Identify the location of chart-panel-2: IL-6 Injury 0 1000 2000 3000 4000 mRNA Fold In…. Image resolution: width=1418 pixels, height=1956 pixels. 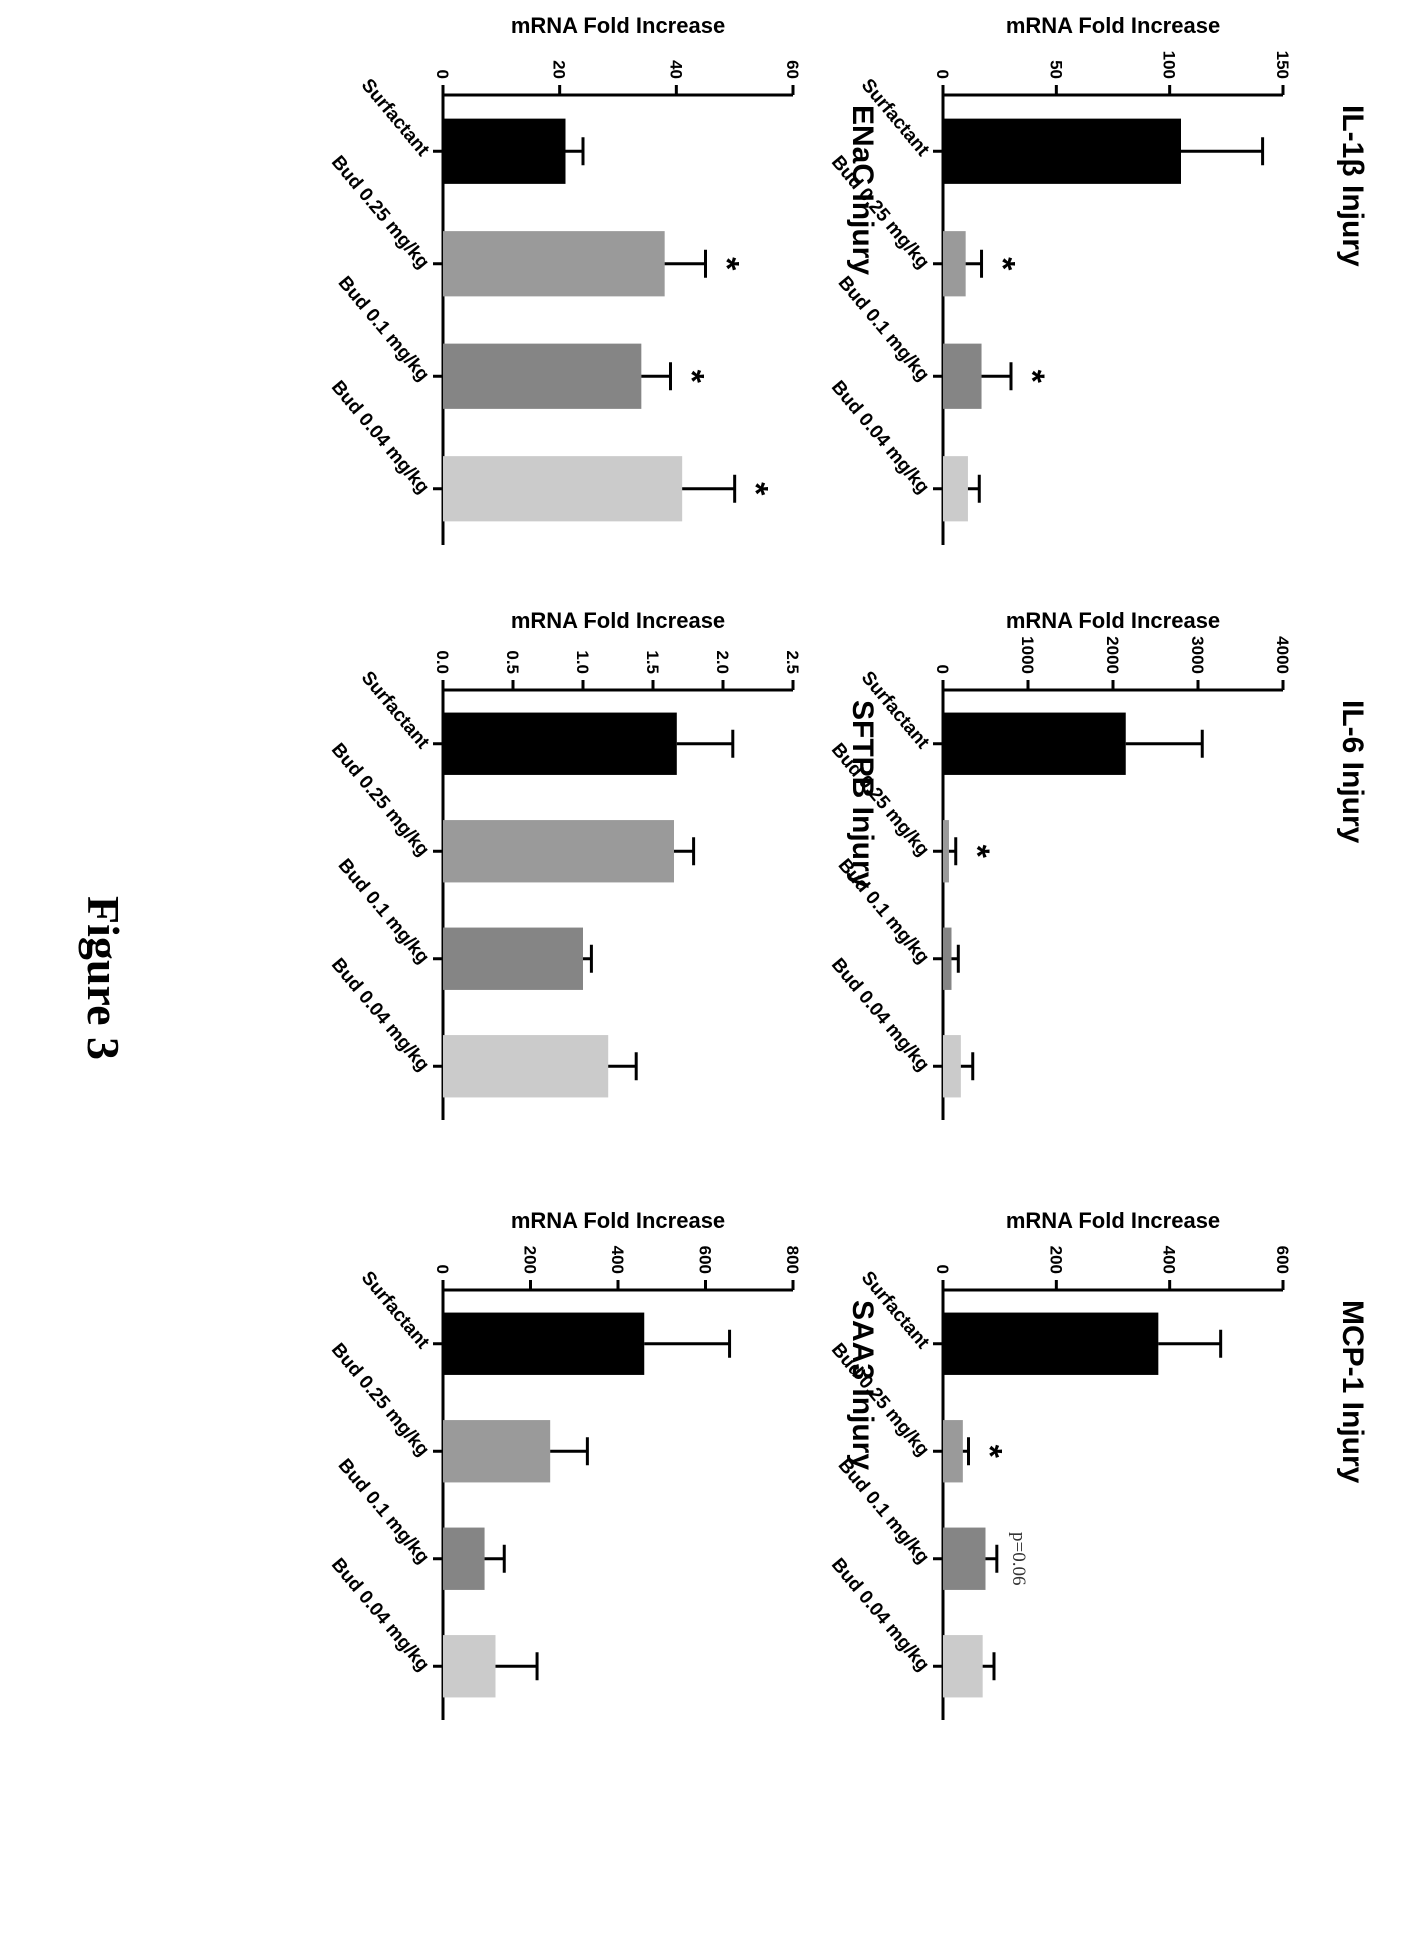
(1098, 864).